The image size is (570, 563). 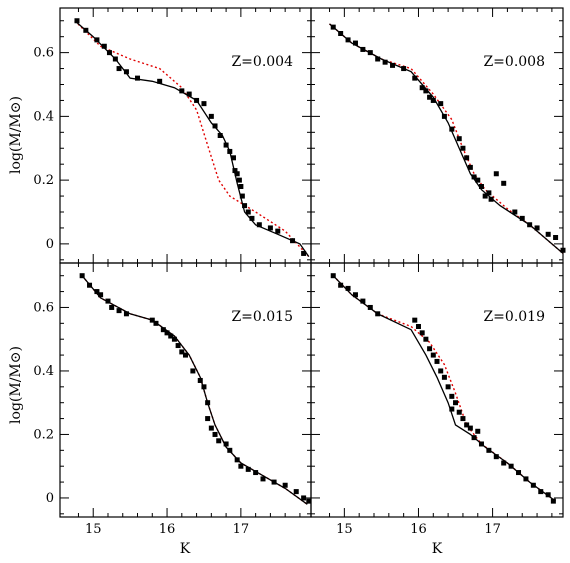 I want to click on panel-label: Z=0.008, so click(x=514, y=62).